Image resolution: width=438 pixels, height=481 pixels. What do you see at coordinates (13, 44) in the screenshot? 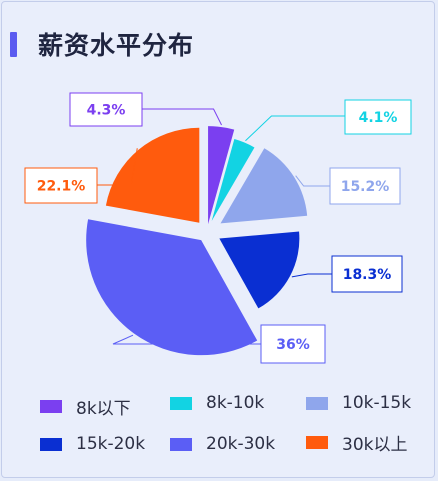
I see `title-accent-bar` at bounding box center [13, 44].